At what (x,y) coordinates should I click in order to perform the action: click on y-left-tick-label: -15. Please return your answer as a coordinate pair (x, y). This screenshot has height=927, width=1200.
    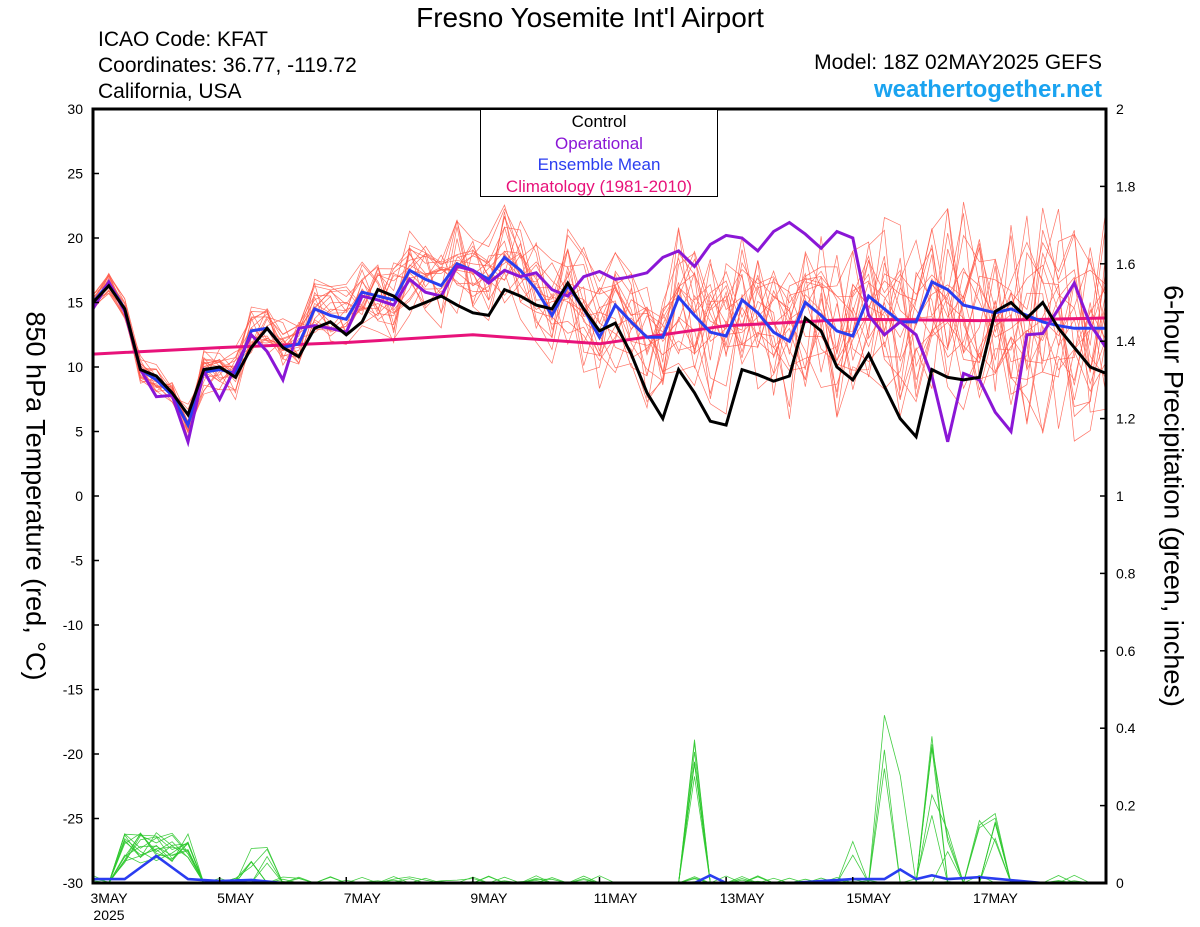
    Looking at the image, I should click on (73, 690).